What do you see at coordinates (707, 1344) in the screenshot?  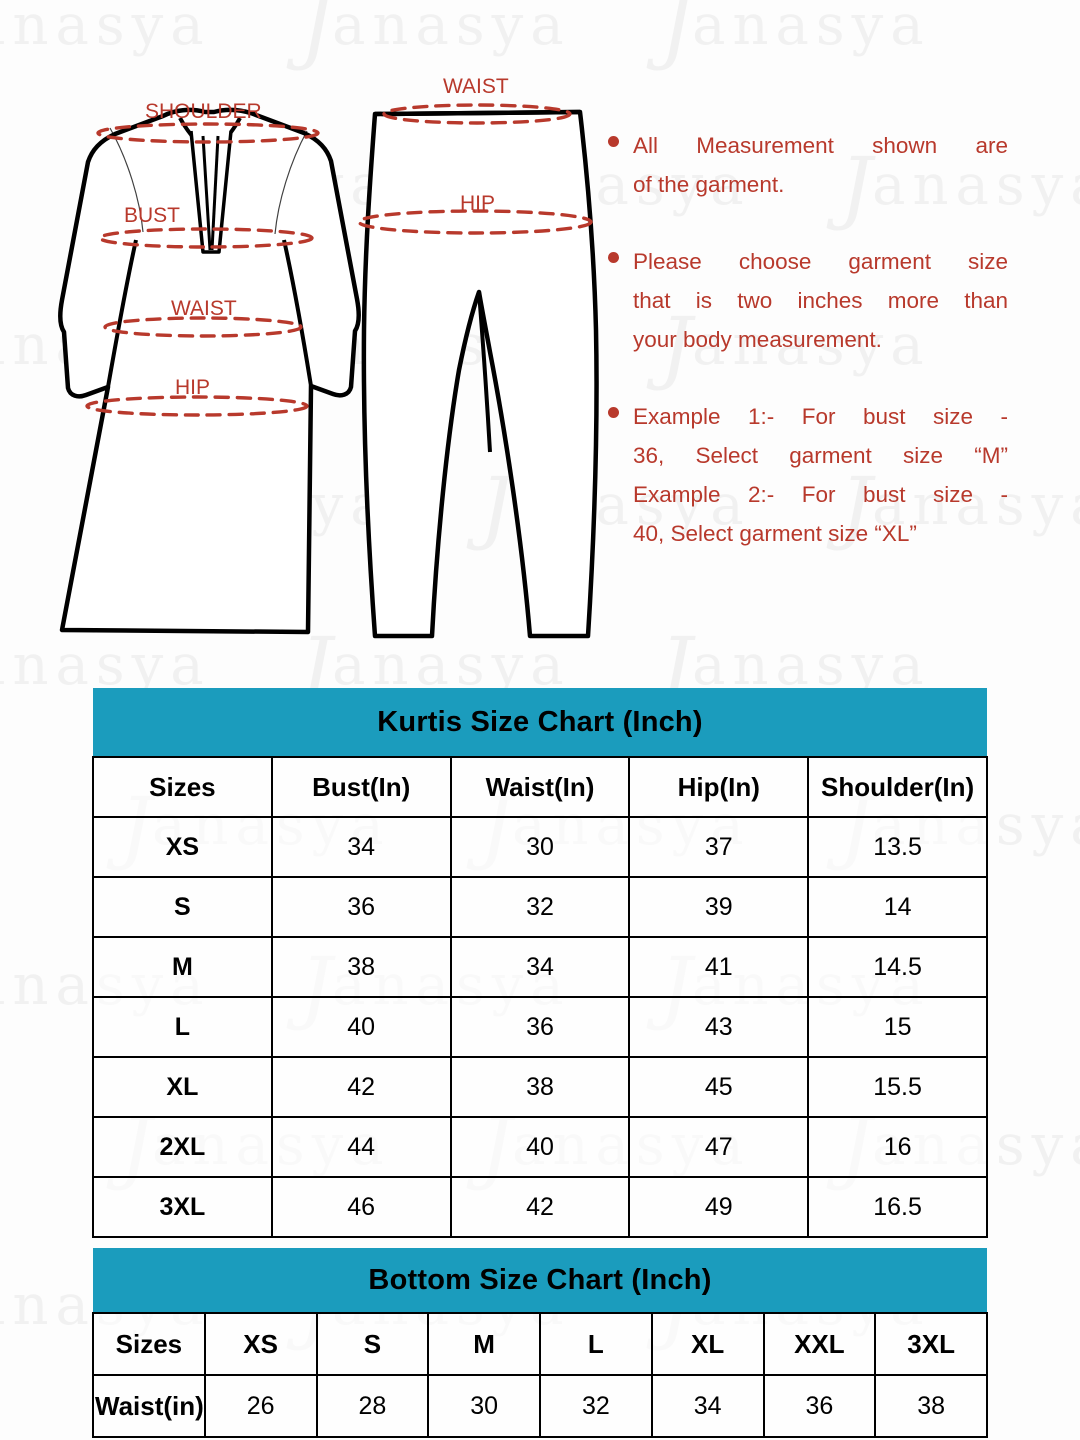 I see `bottom-size-header: XL` at bounding box center [707, 1344].